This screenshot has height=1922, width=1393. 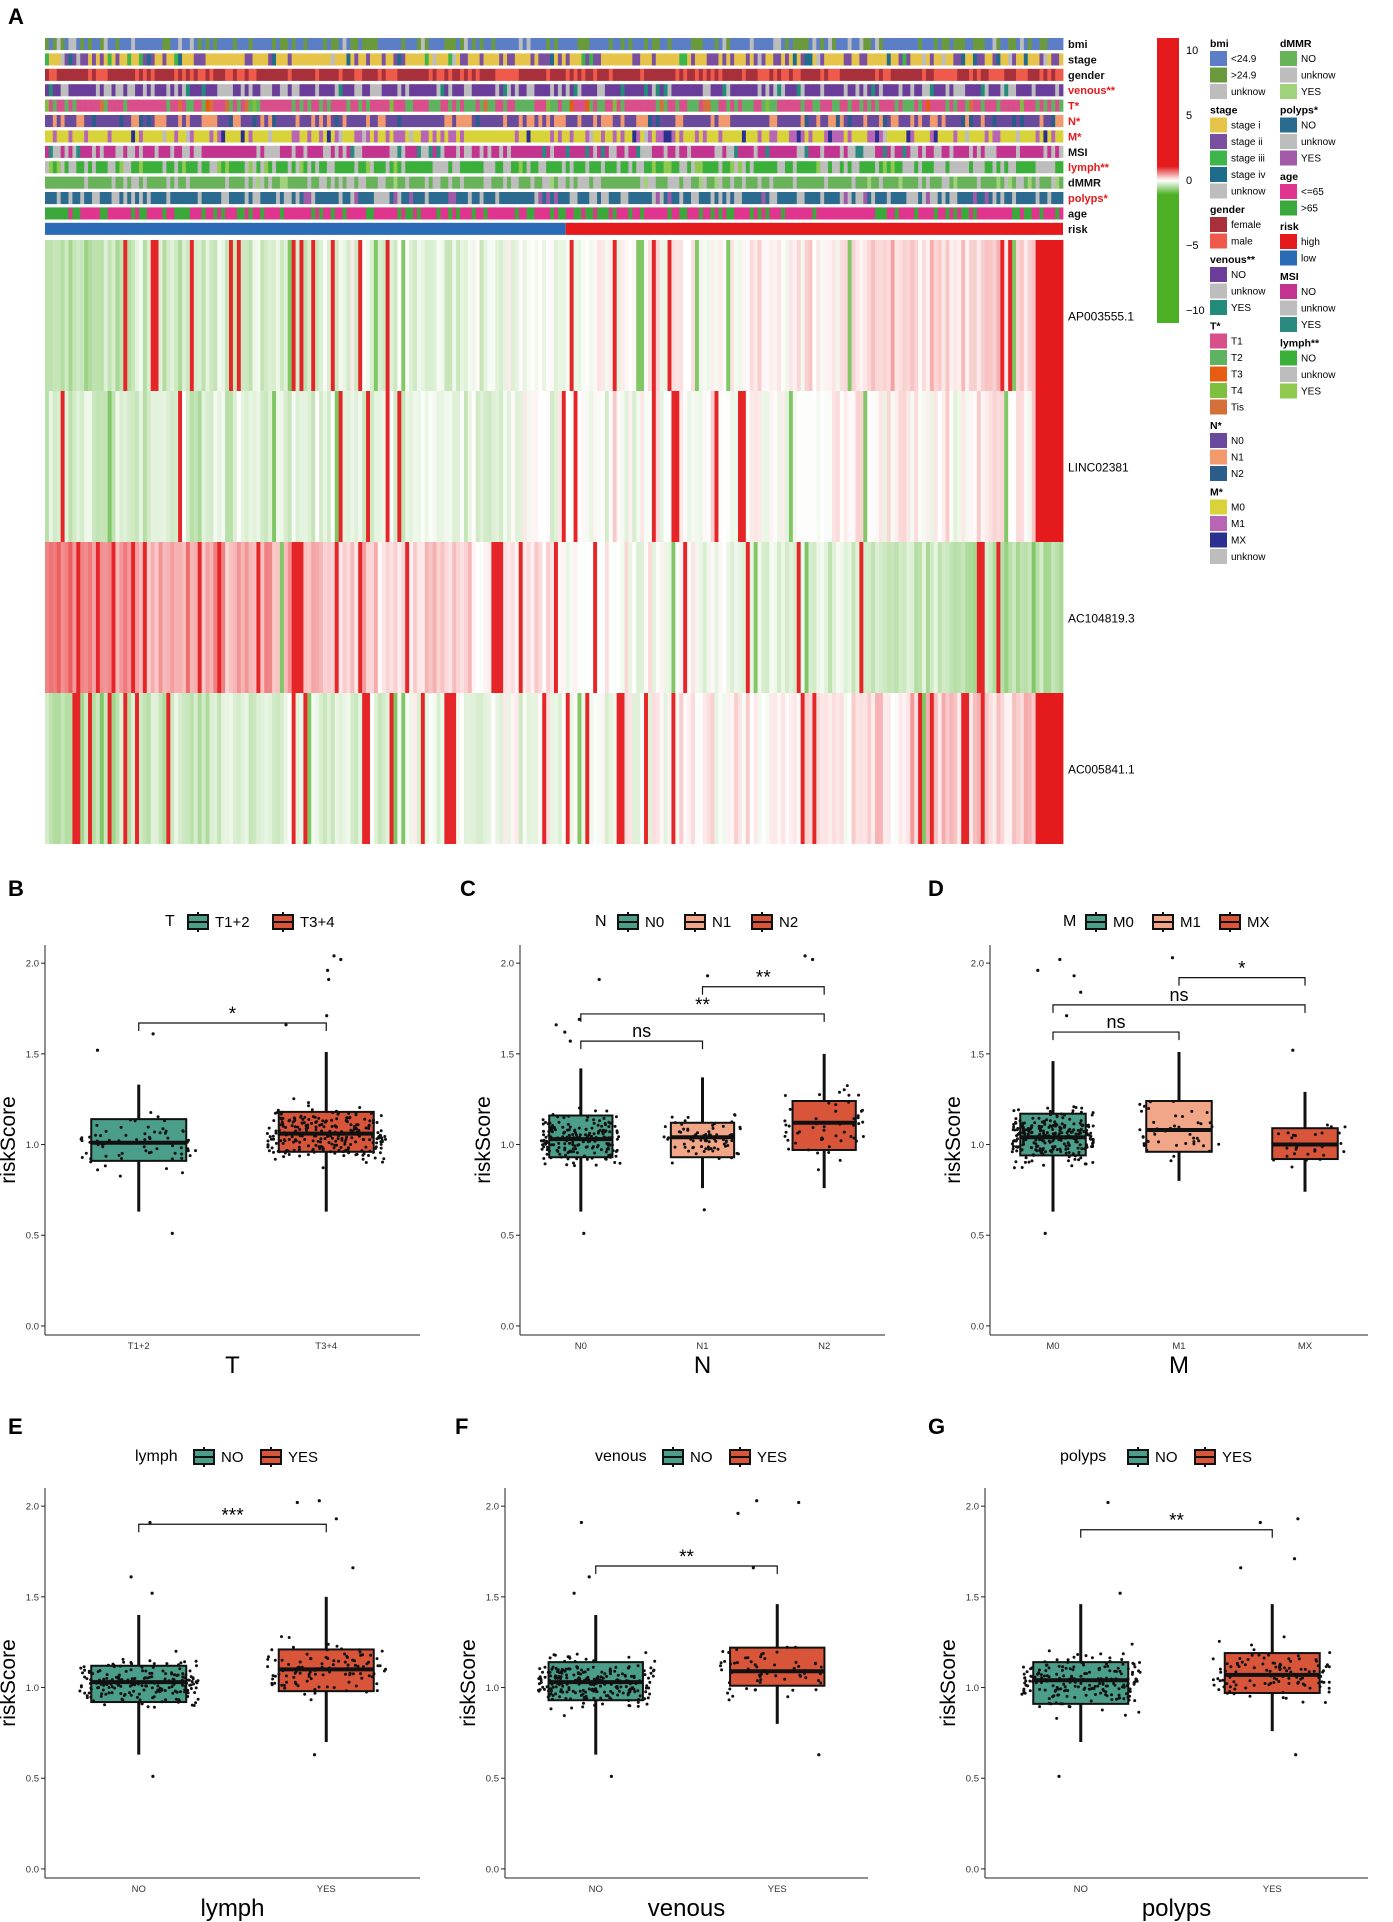 I want to click on gene-label: LINC02381, so click(x=1098, y=468).